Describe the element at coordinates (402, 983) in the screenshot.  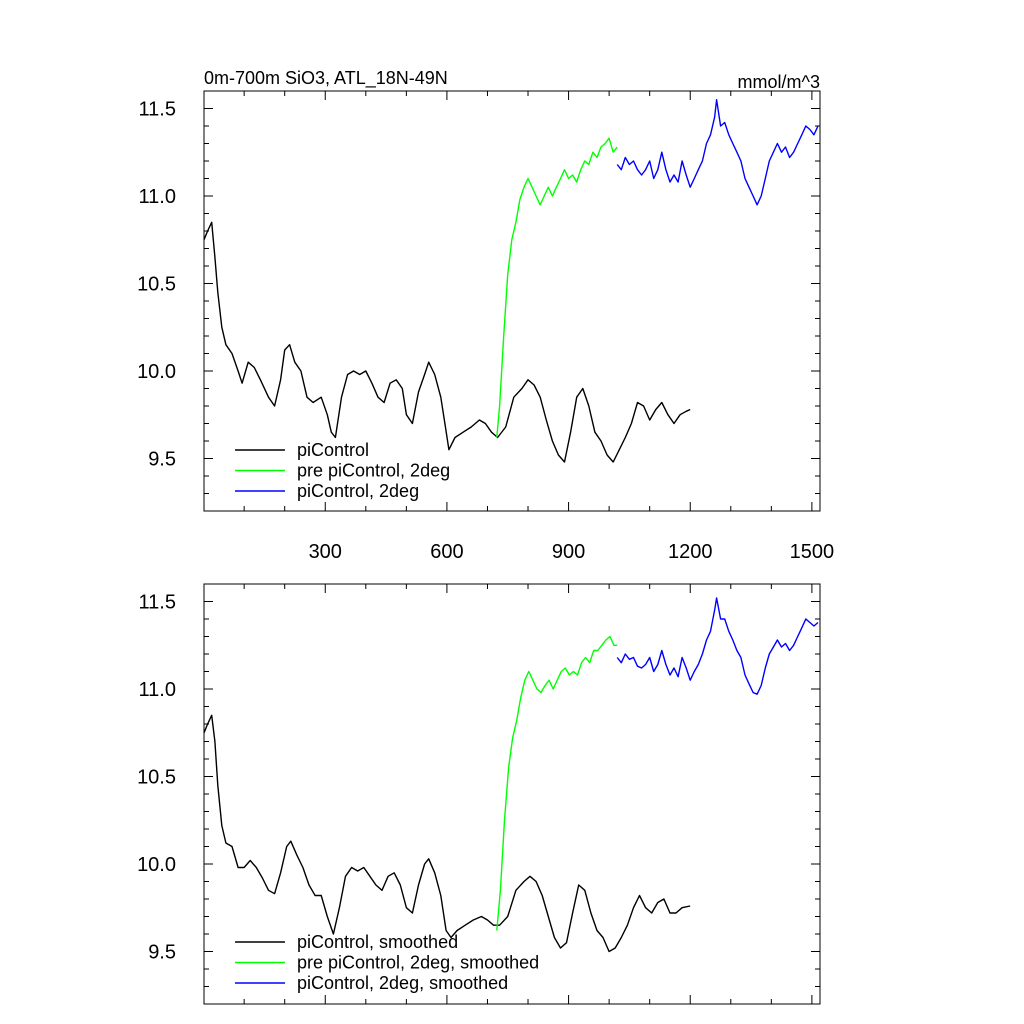
I see `legend-label: piControl, 2deg, smoothed` at that location.